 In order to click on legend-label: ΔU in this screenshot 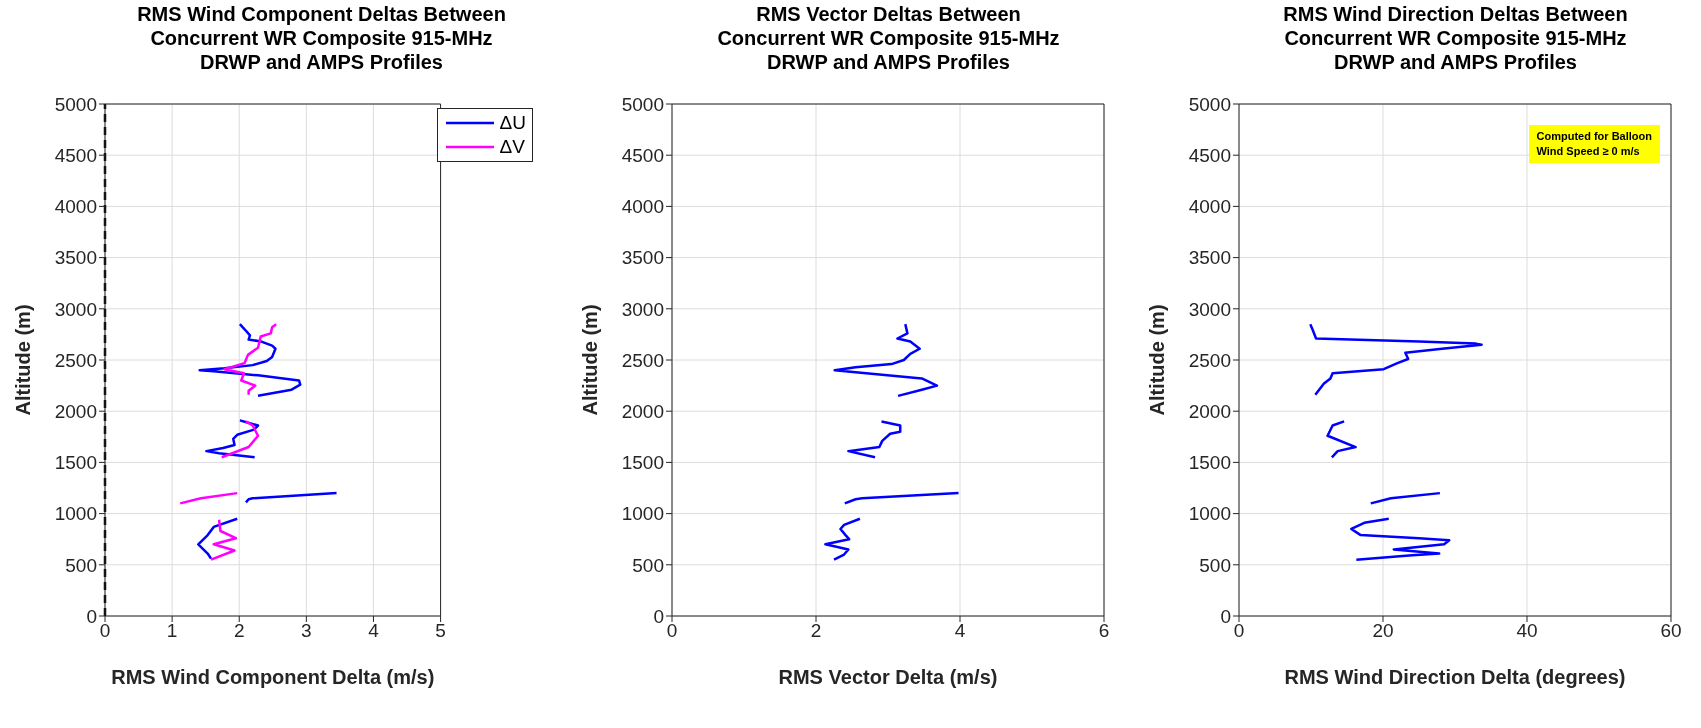, I will do `click(512, 123)`.